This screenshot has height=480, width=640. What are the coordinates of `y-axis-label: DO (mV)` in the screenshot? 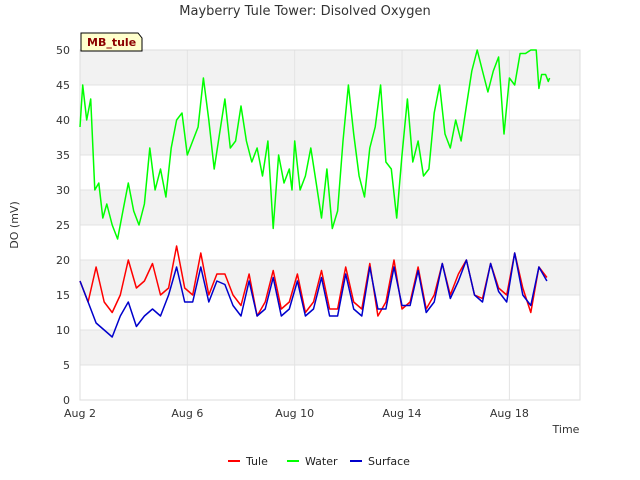 It's located at (14, 224).